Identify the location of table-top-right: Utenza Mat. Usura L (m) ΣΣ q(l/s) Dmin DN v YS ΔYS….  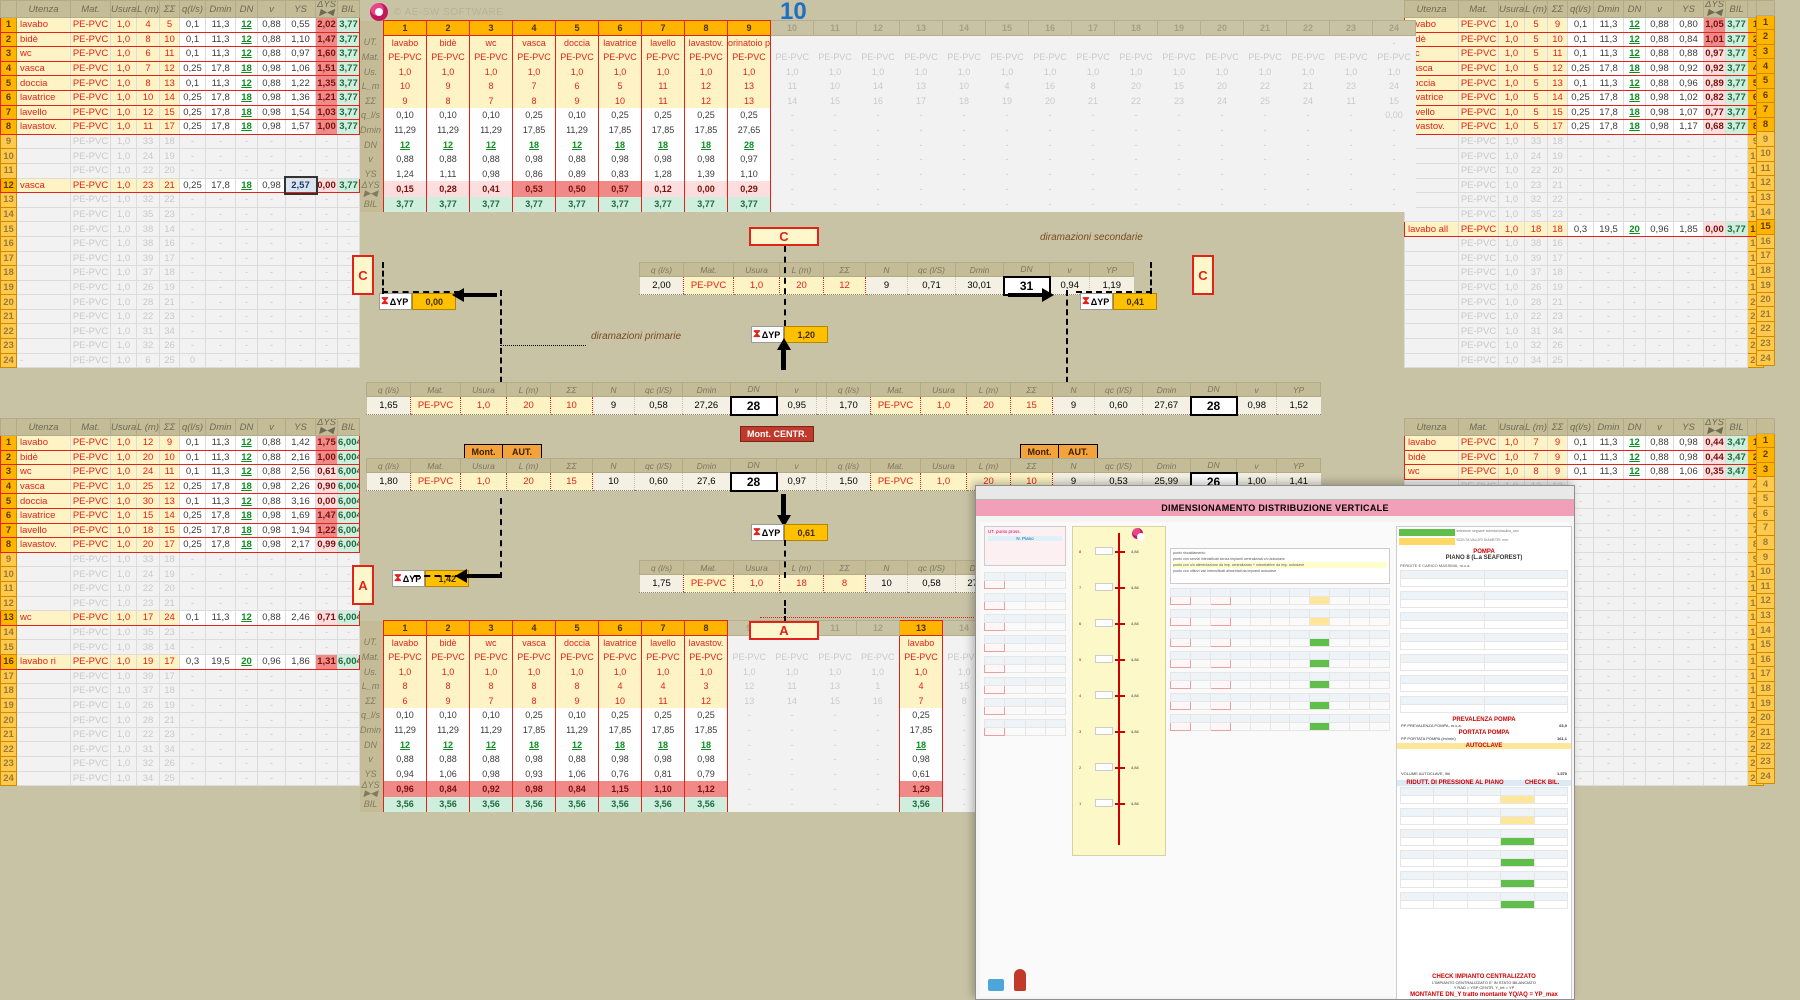
(1584, 184).